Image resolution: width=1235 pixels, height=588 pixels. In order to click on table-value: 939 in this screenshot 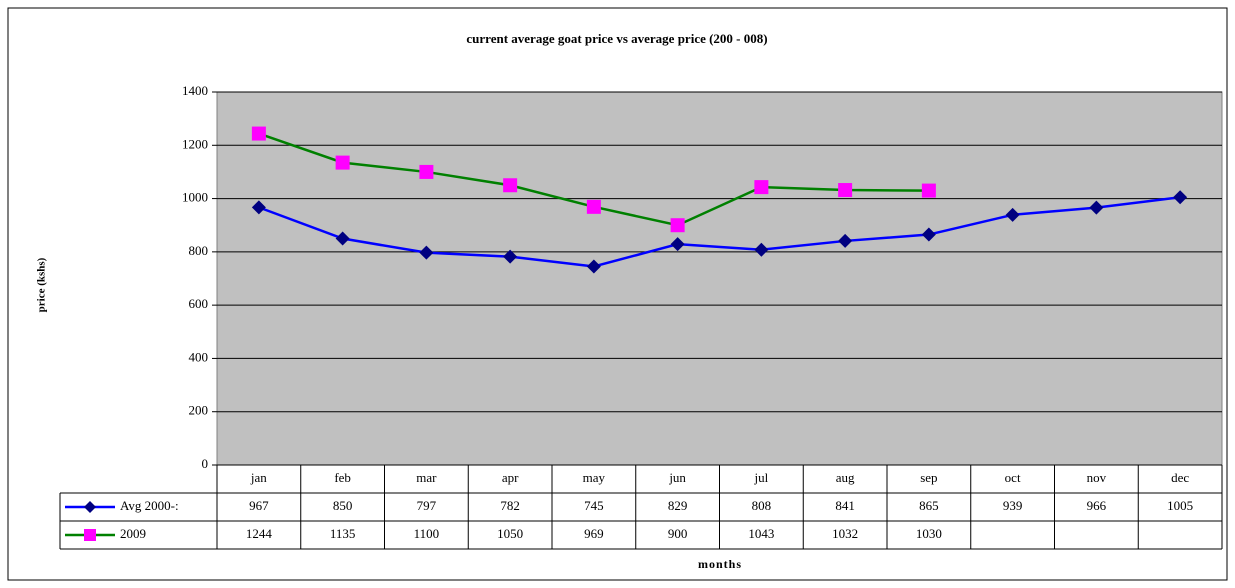, I will do `click(1013, 505)`.